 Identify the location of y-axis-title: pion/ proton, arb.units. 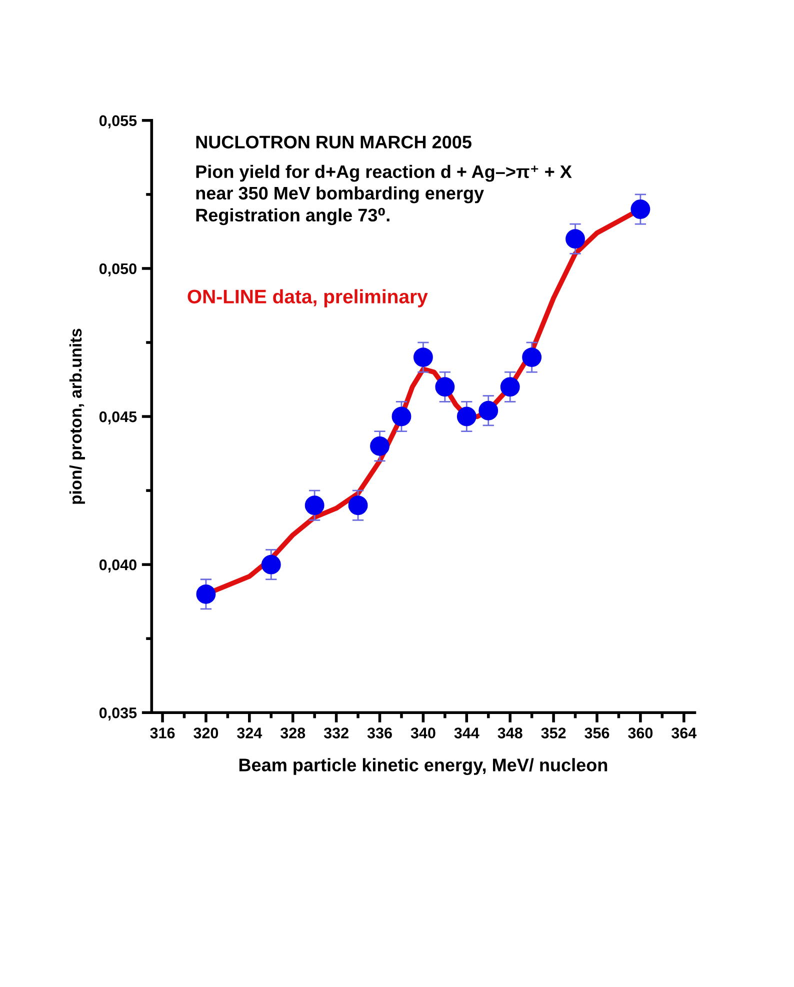
(77, 416).